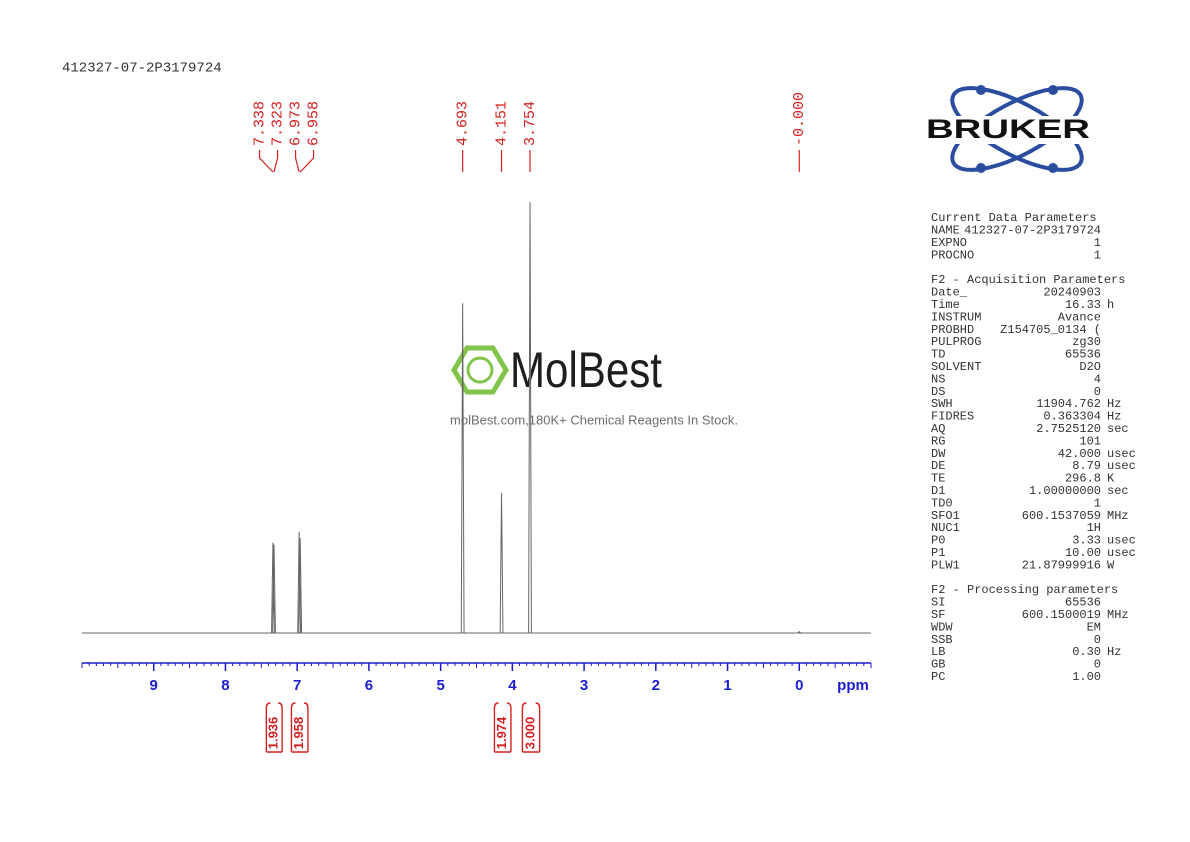 This screenshot has height=842, width=1190. I want to click on parameter-value: 11904.762, so click(1068, 404).